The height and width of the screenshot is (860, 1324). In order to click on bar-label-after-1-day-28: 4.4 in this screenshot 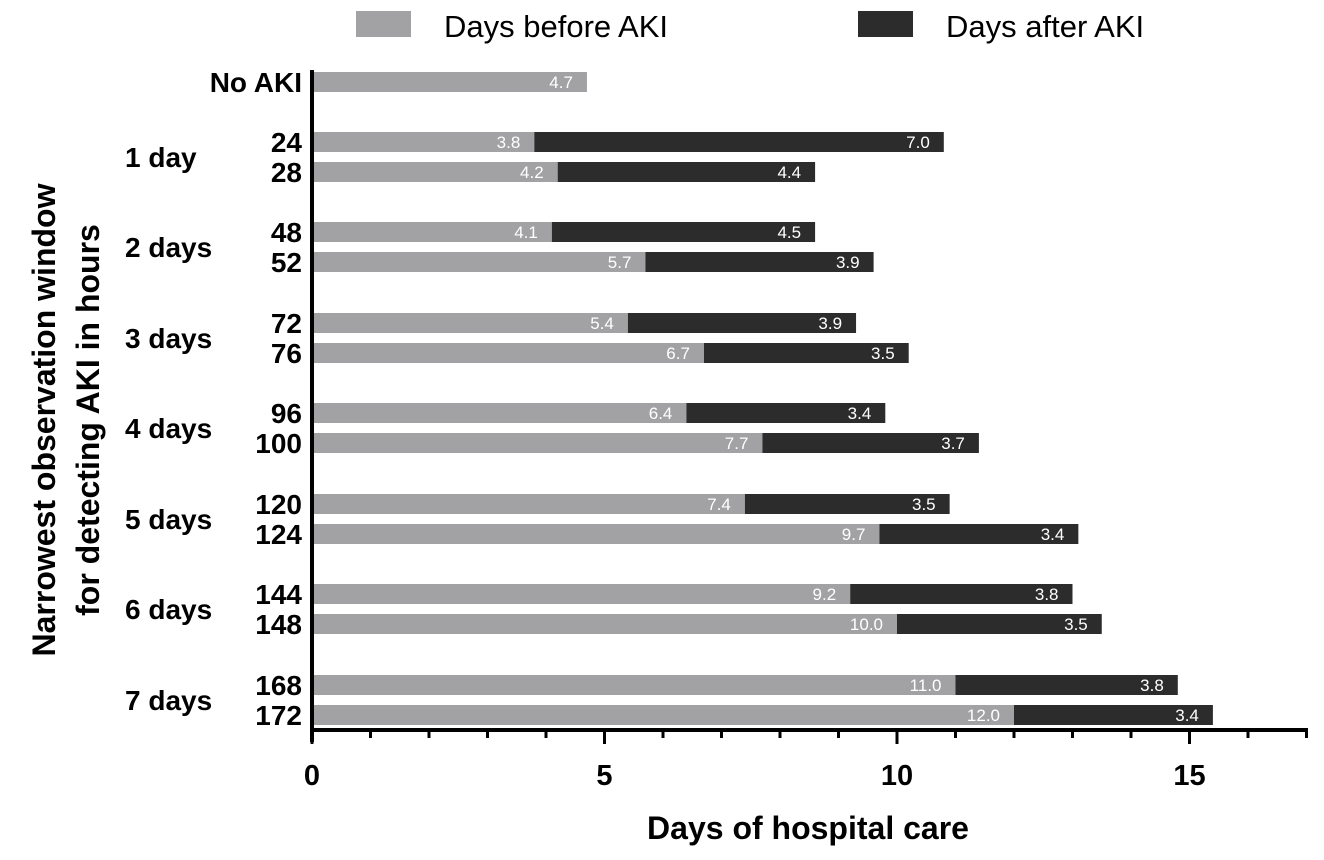, I will do `click(789, 172)`.